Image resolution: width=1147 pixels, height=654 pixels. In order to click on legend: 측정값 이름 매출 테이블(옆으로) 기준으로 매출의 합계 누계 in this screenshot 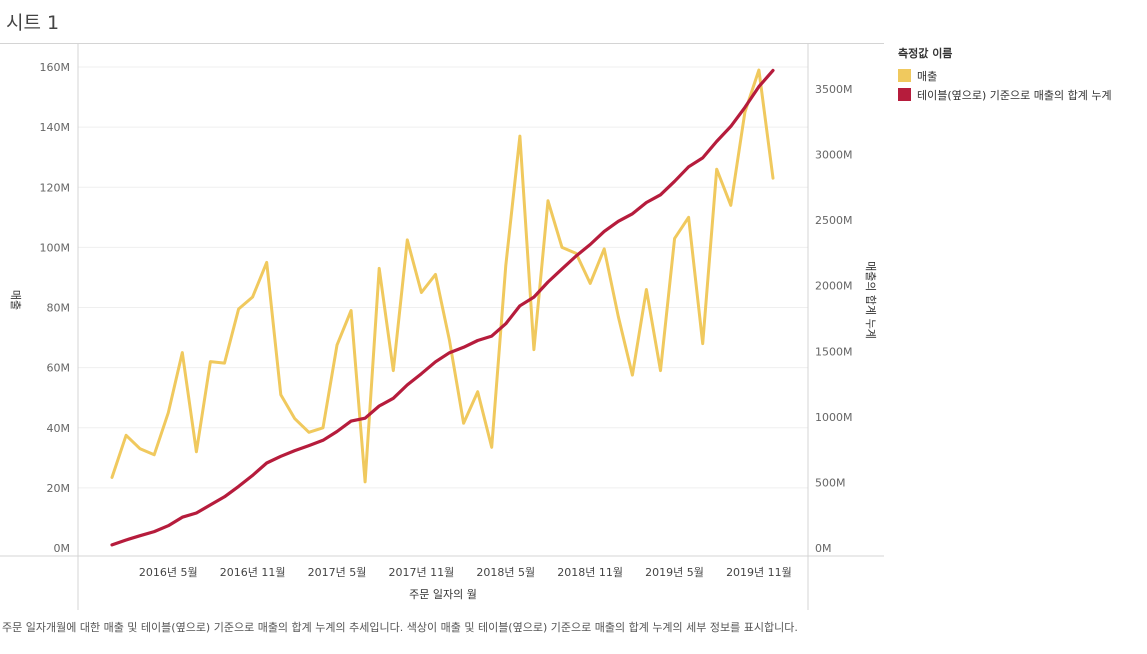, I will do `click(1005, 74)`.